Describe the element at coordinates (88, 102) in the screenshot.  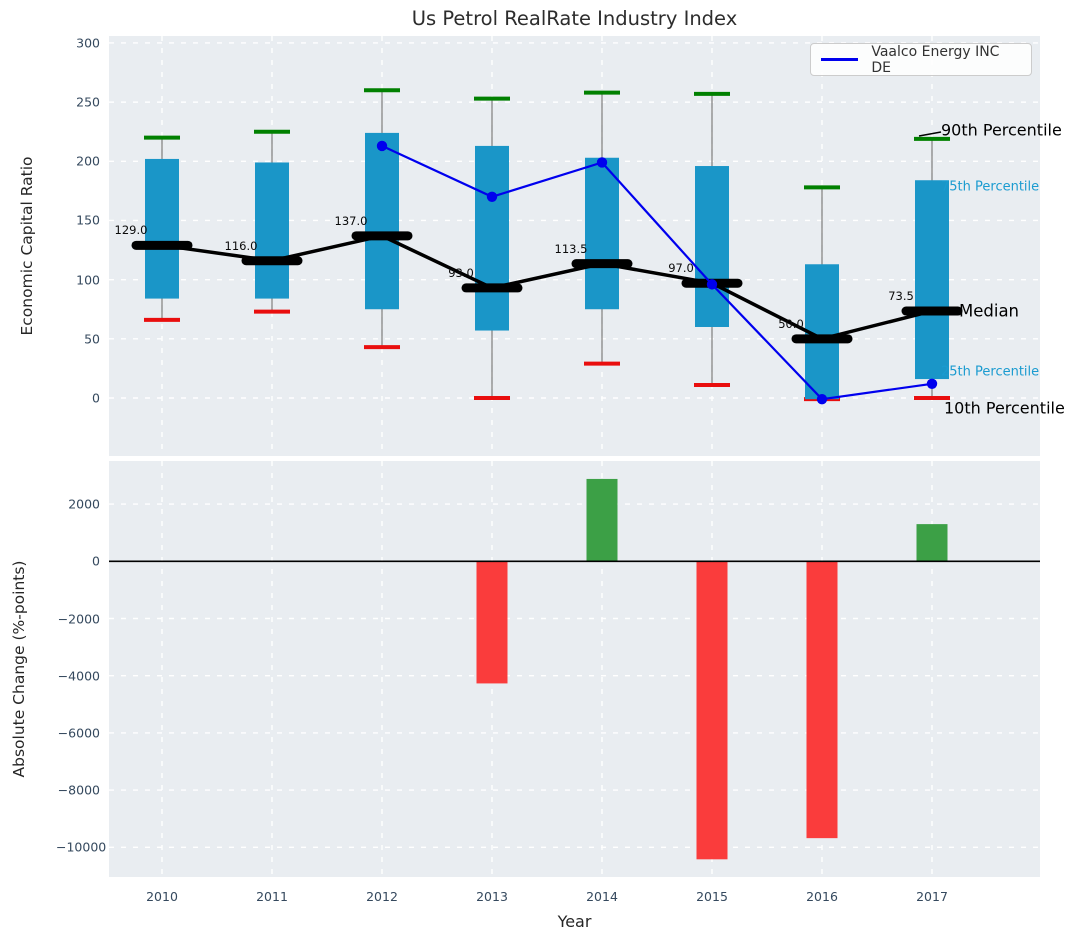
I see `top-y-tick-label: 250` at that location.